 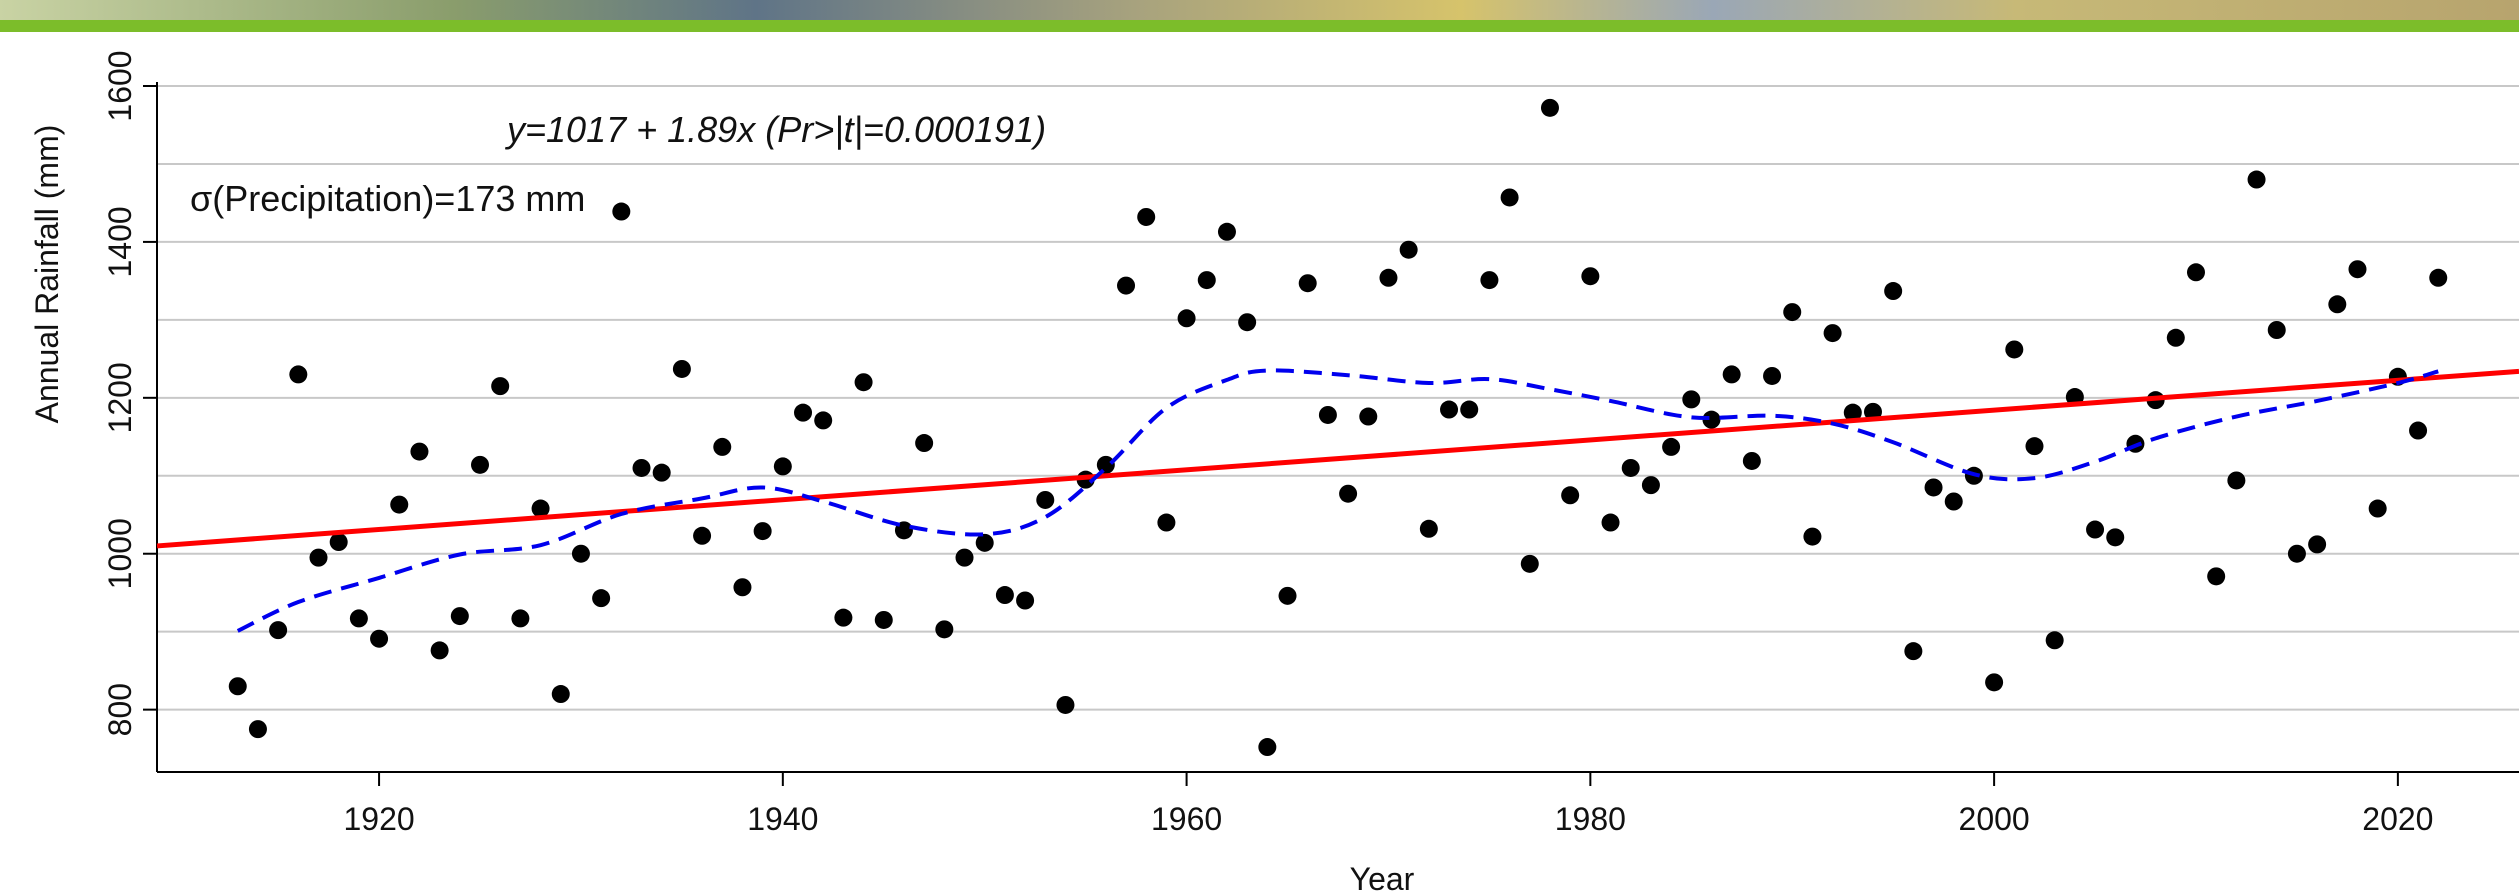 What do you see at coordinates (1382, 878) in the screenshot?
I see `x-axis-title: Year` at bounding box center [1382, 878].